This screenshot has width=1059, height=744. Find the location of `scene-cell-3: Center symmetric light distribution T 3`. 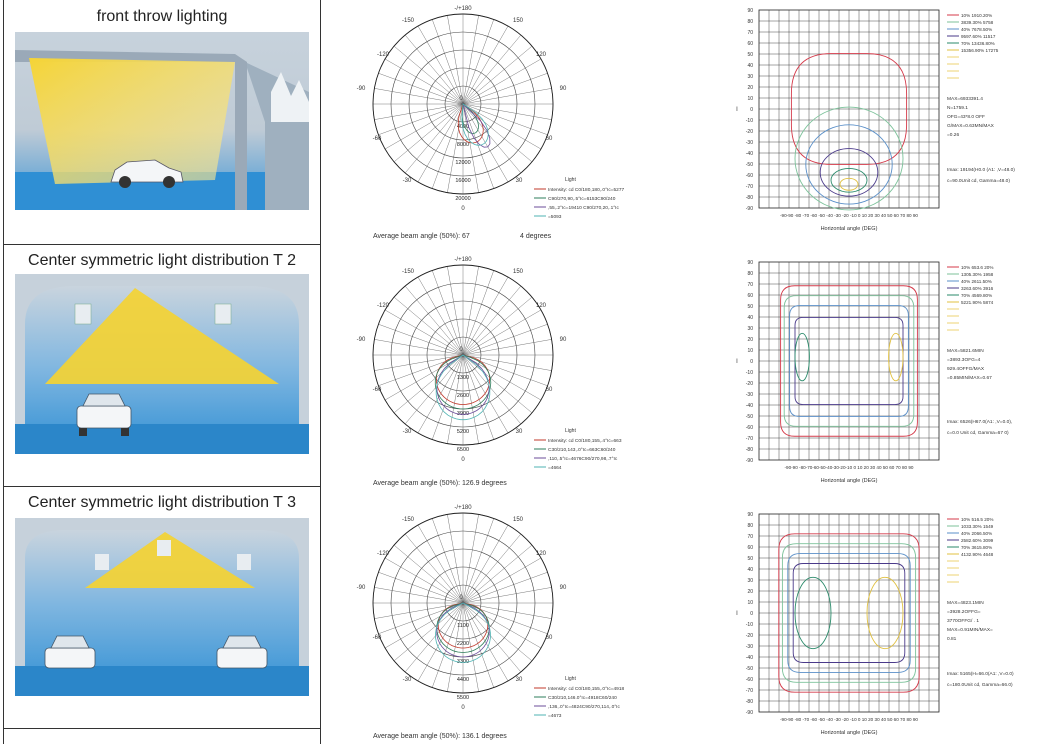

scene-cell-3: Center symmetric light distribution T 3 is located at coordinates (162, 607).